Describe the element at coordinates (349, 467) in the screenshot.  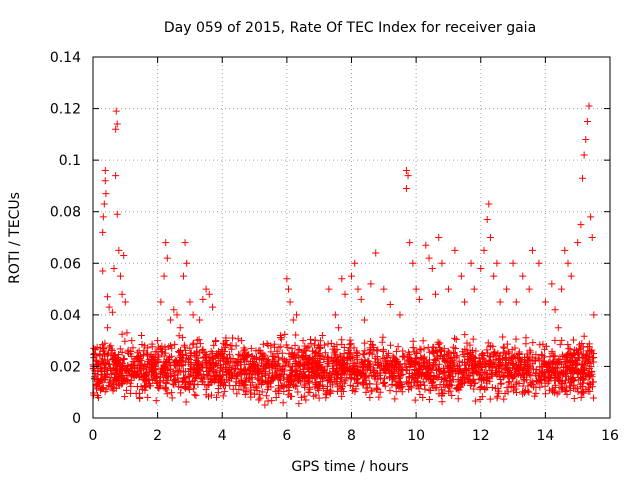
I see `x-axis-label: GPS time / hours` at that location.